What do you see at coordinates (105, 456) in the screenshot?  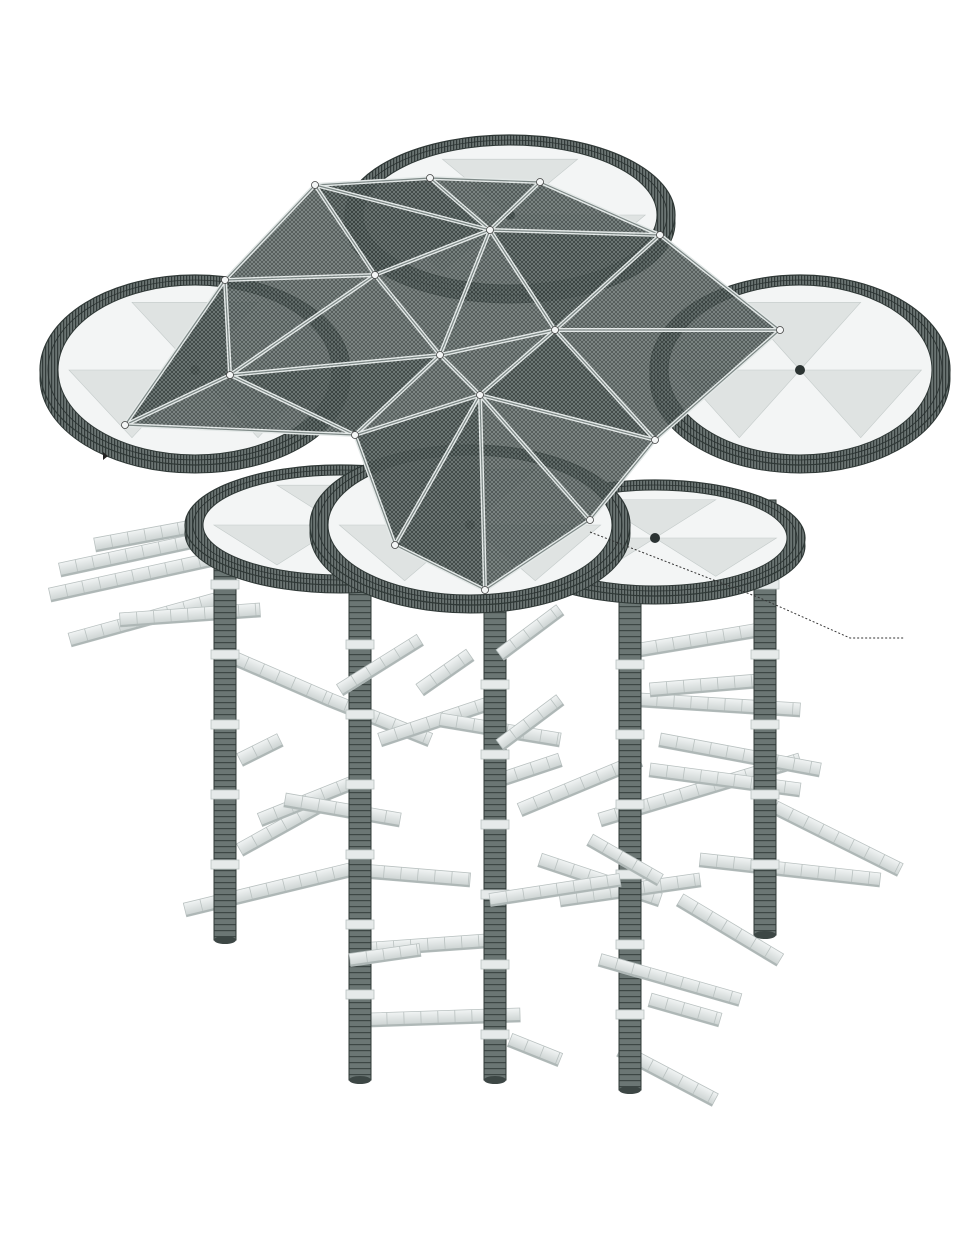 I see `arrow-marker-icon` at bounding box center [105, 456].